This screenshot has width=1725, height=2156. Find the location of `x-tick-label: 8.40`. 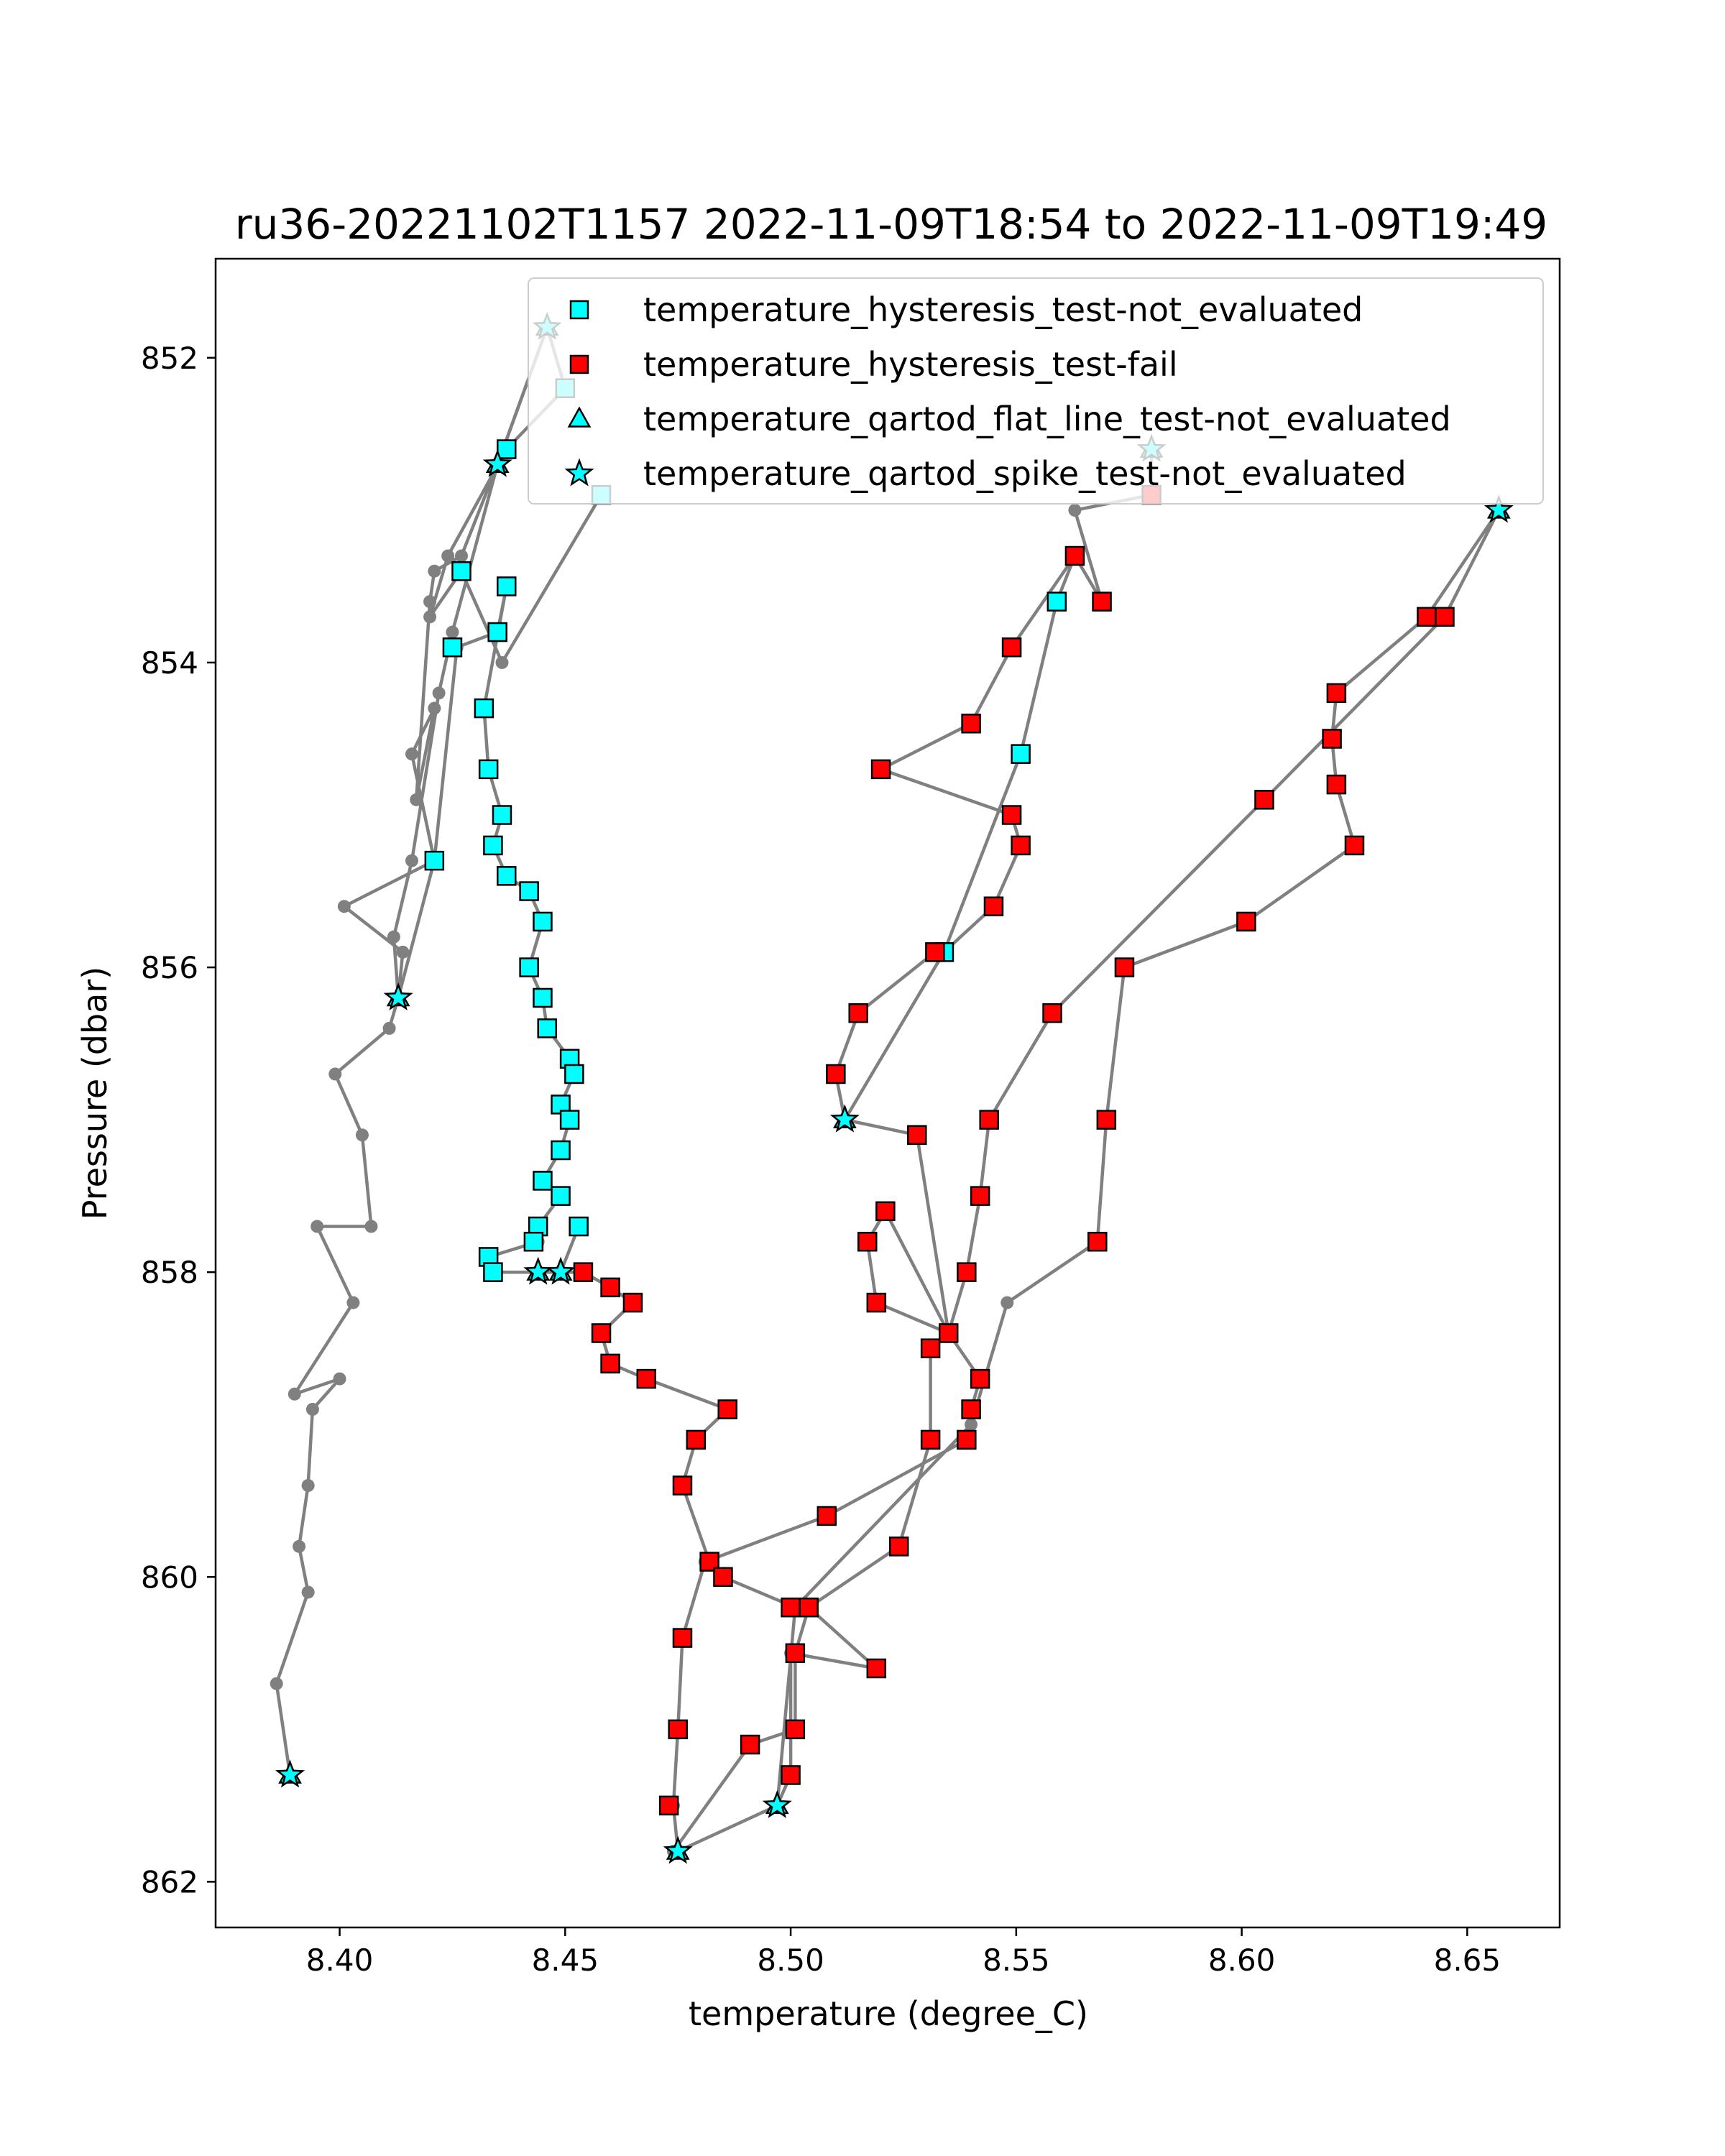

x-tick-label: 8.40 is located at coordinates (340, 1960).